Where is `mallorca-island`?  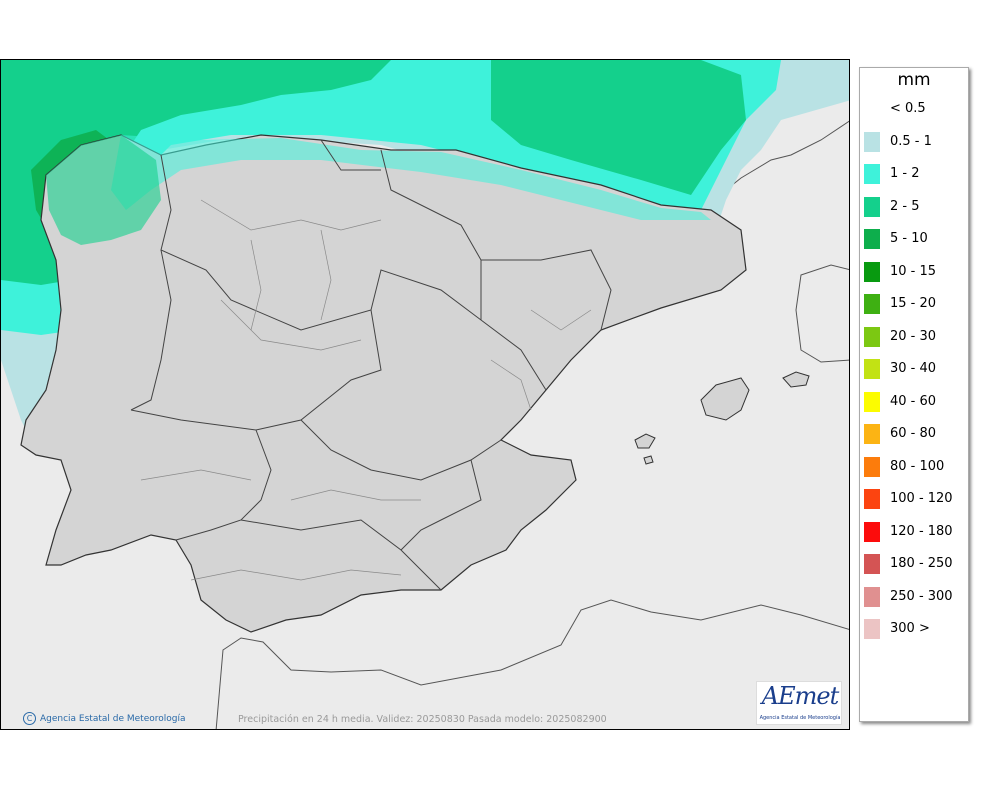 mallorca-island is located at coordinates (725, 399).